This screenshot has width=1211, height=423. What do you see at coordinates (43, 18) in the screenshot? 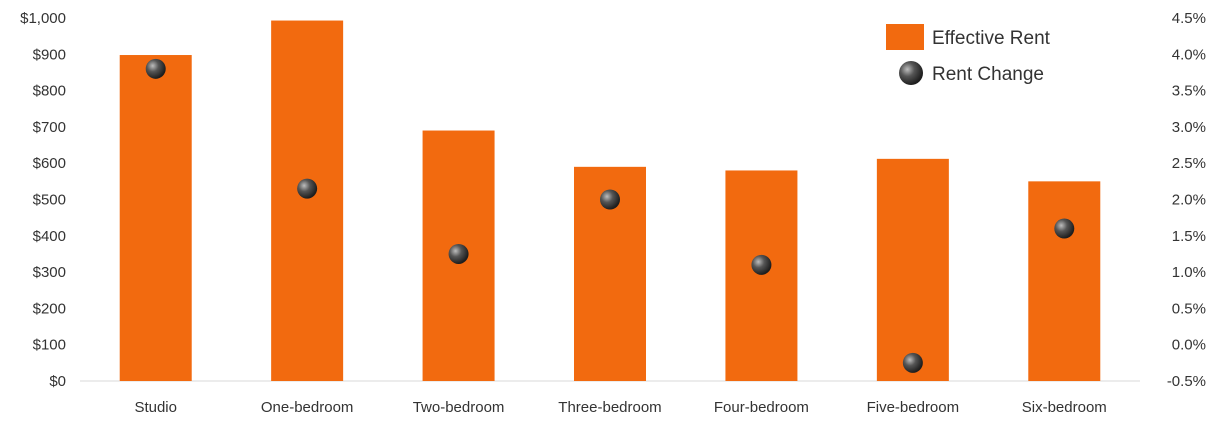
I see `left-tick-label: $1,000` at bounding box center [43, 18].